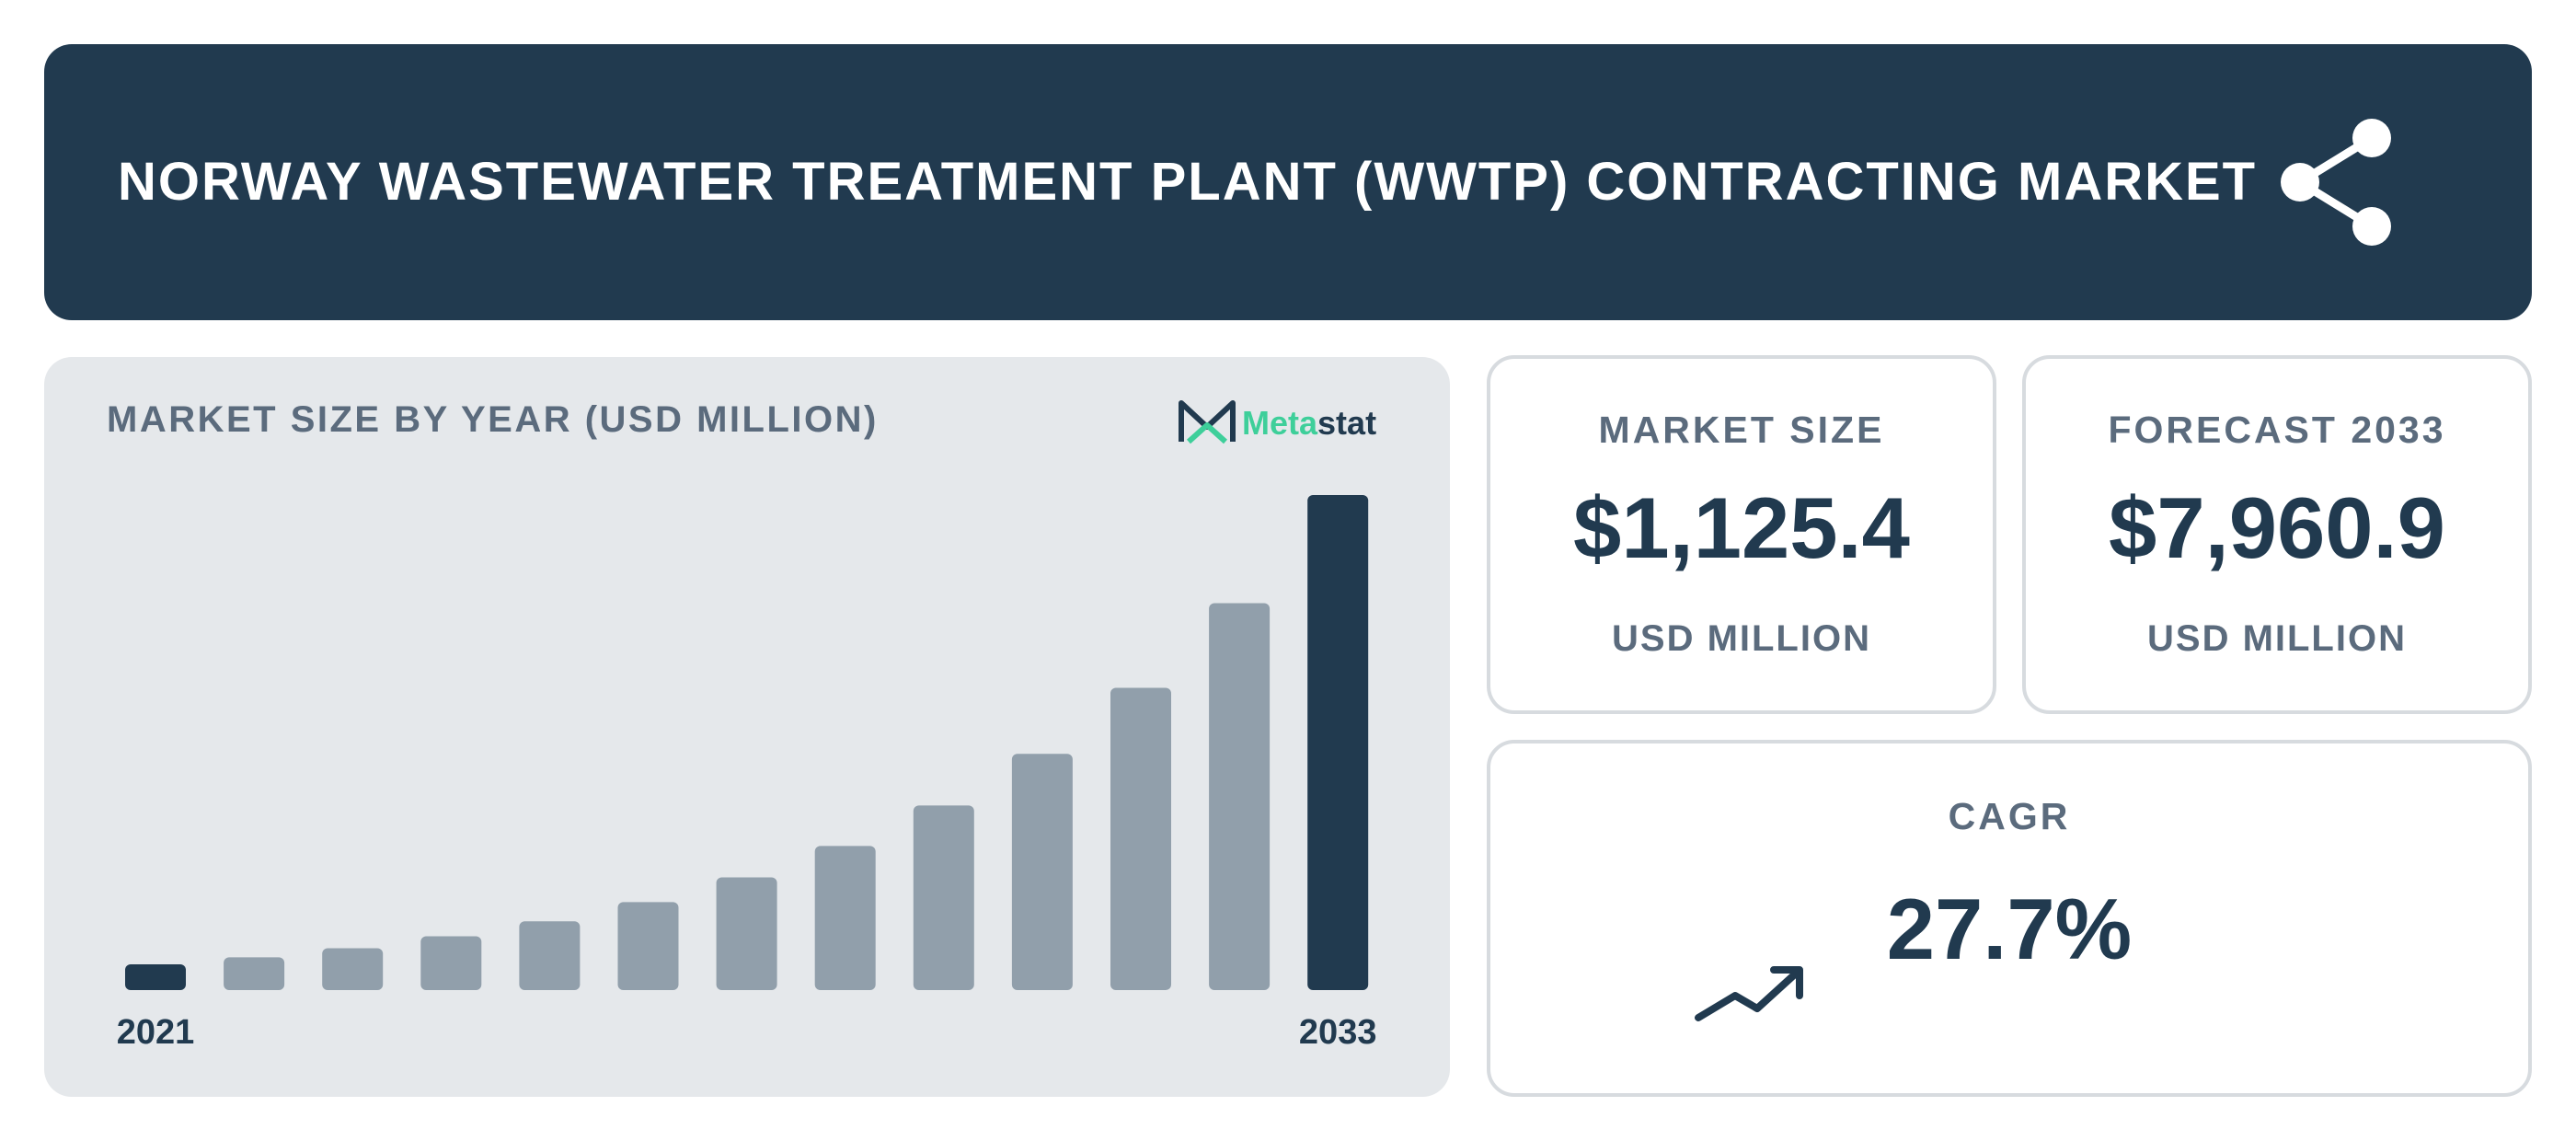  What do you see at coordinates (1338, 1033) in the screenshot?
I see `x-tick-label-2033: 2033` at bounding box center [1338, 1033].